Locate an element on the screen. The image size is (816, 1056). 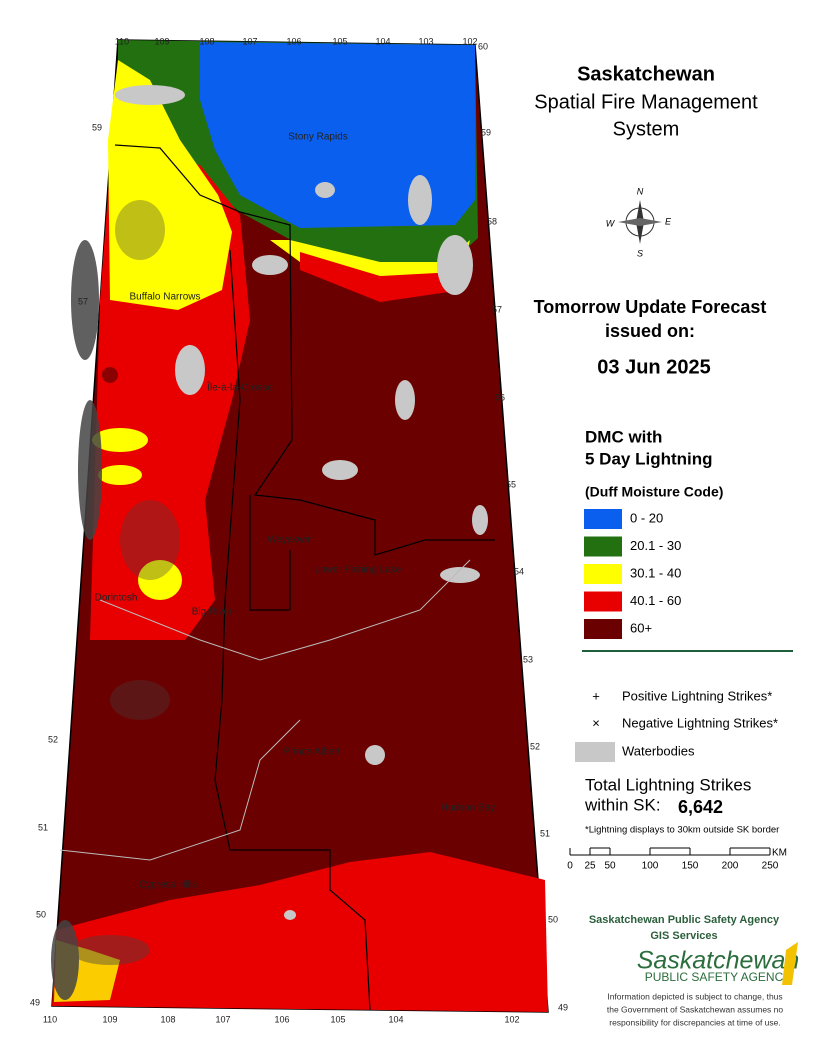
logo-mark is located at coordinates (790, 963).